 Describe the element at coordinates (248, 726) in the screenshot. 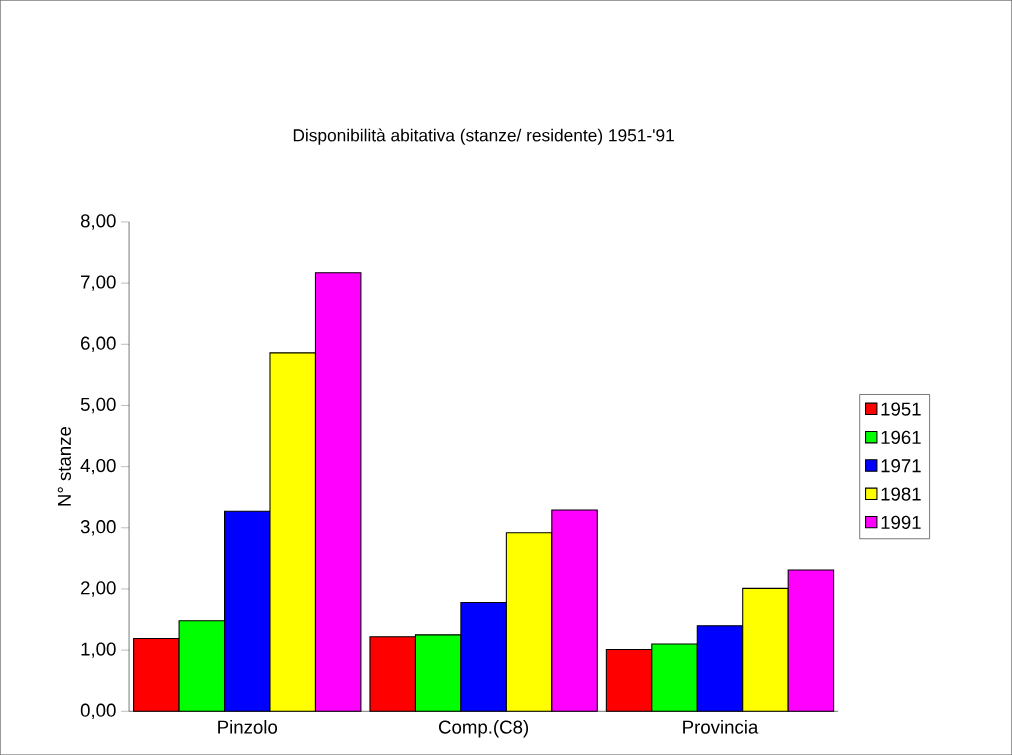

I see `x-tick-label: Pinzolo` at that location.